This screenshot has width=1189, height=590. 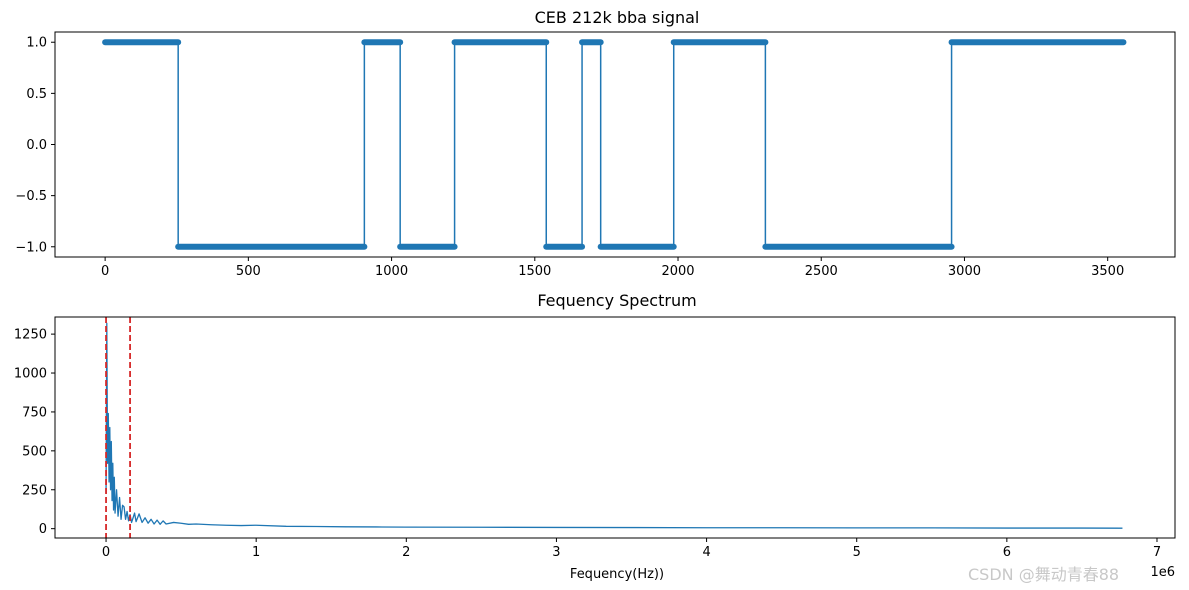 What do you see at coordinates (616, 300) in the screenshot?
I see `spectrum-title: Fequency Spectrum` at bounding box center [616, 300].